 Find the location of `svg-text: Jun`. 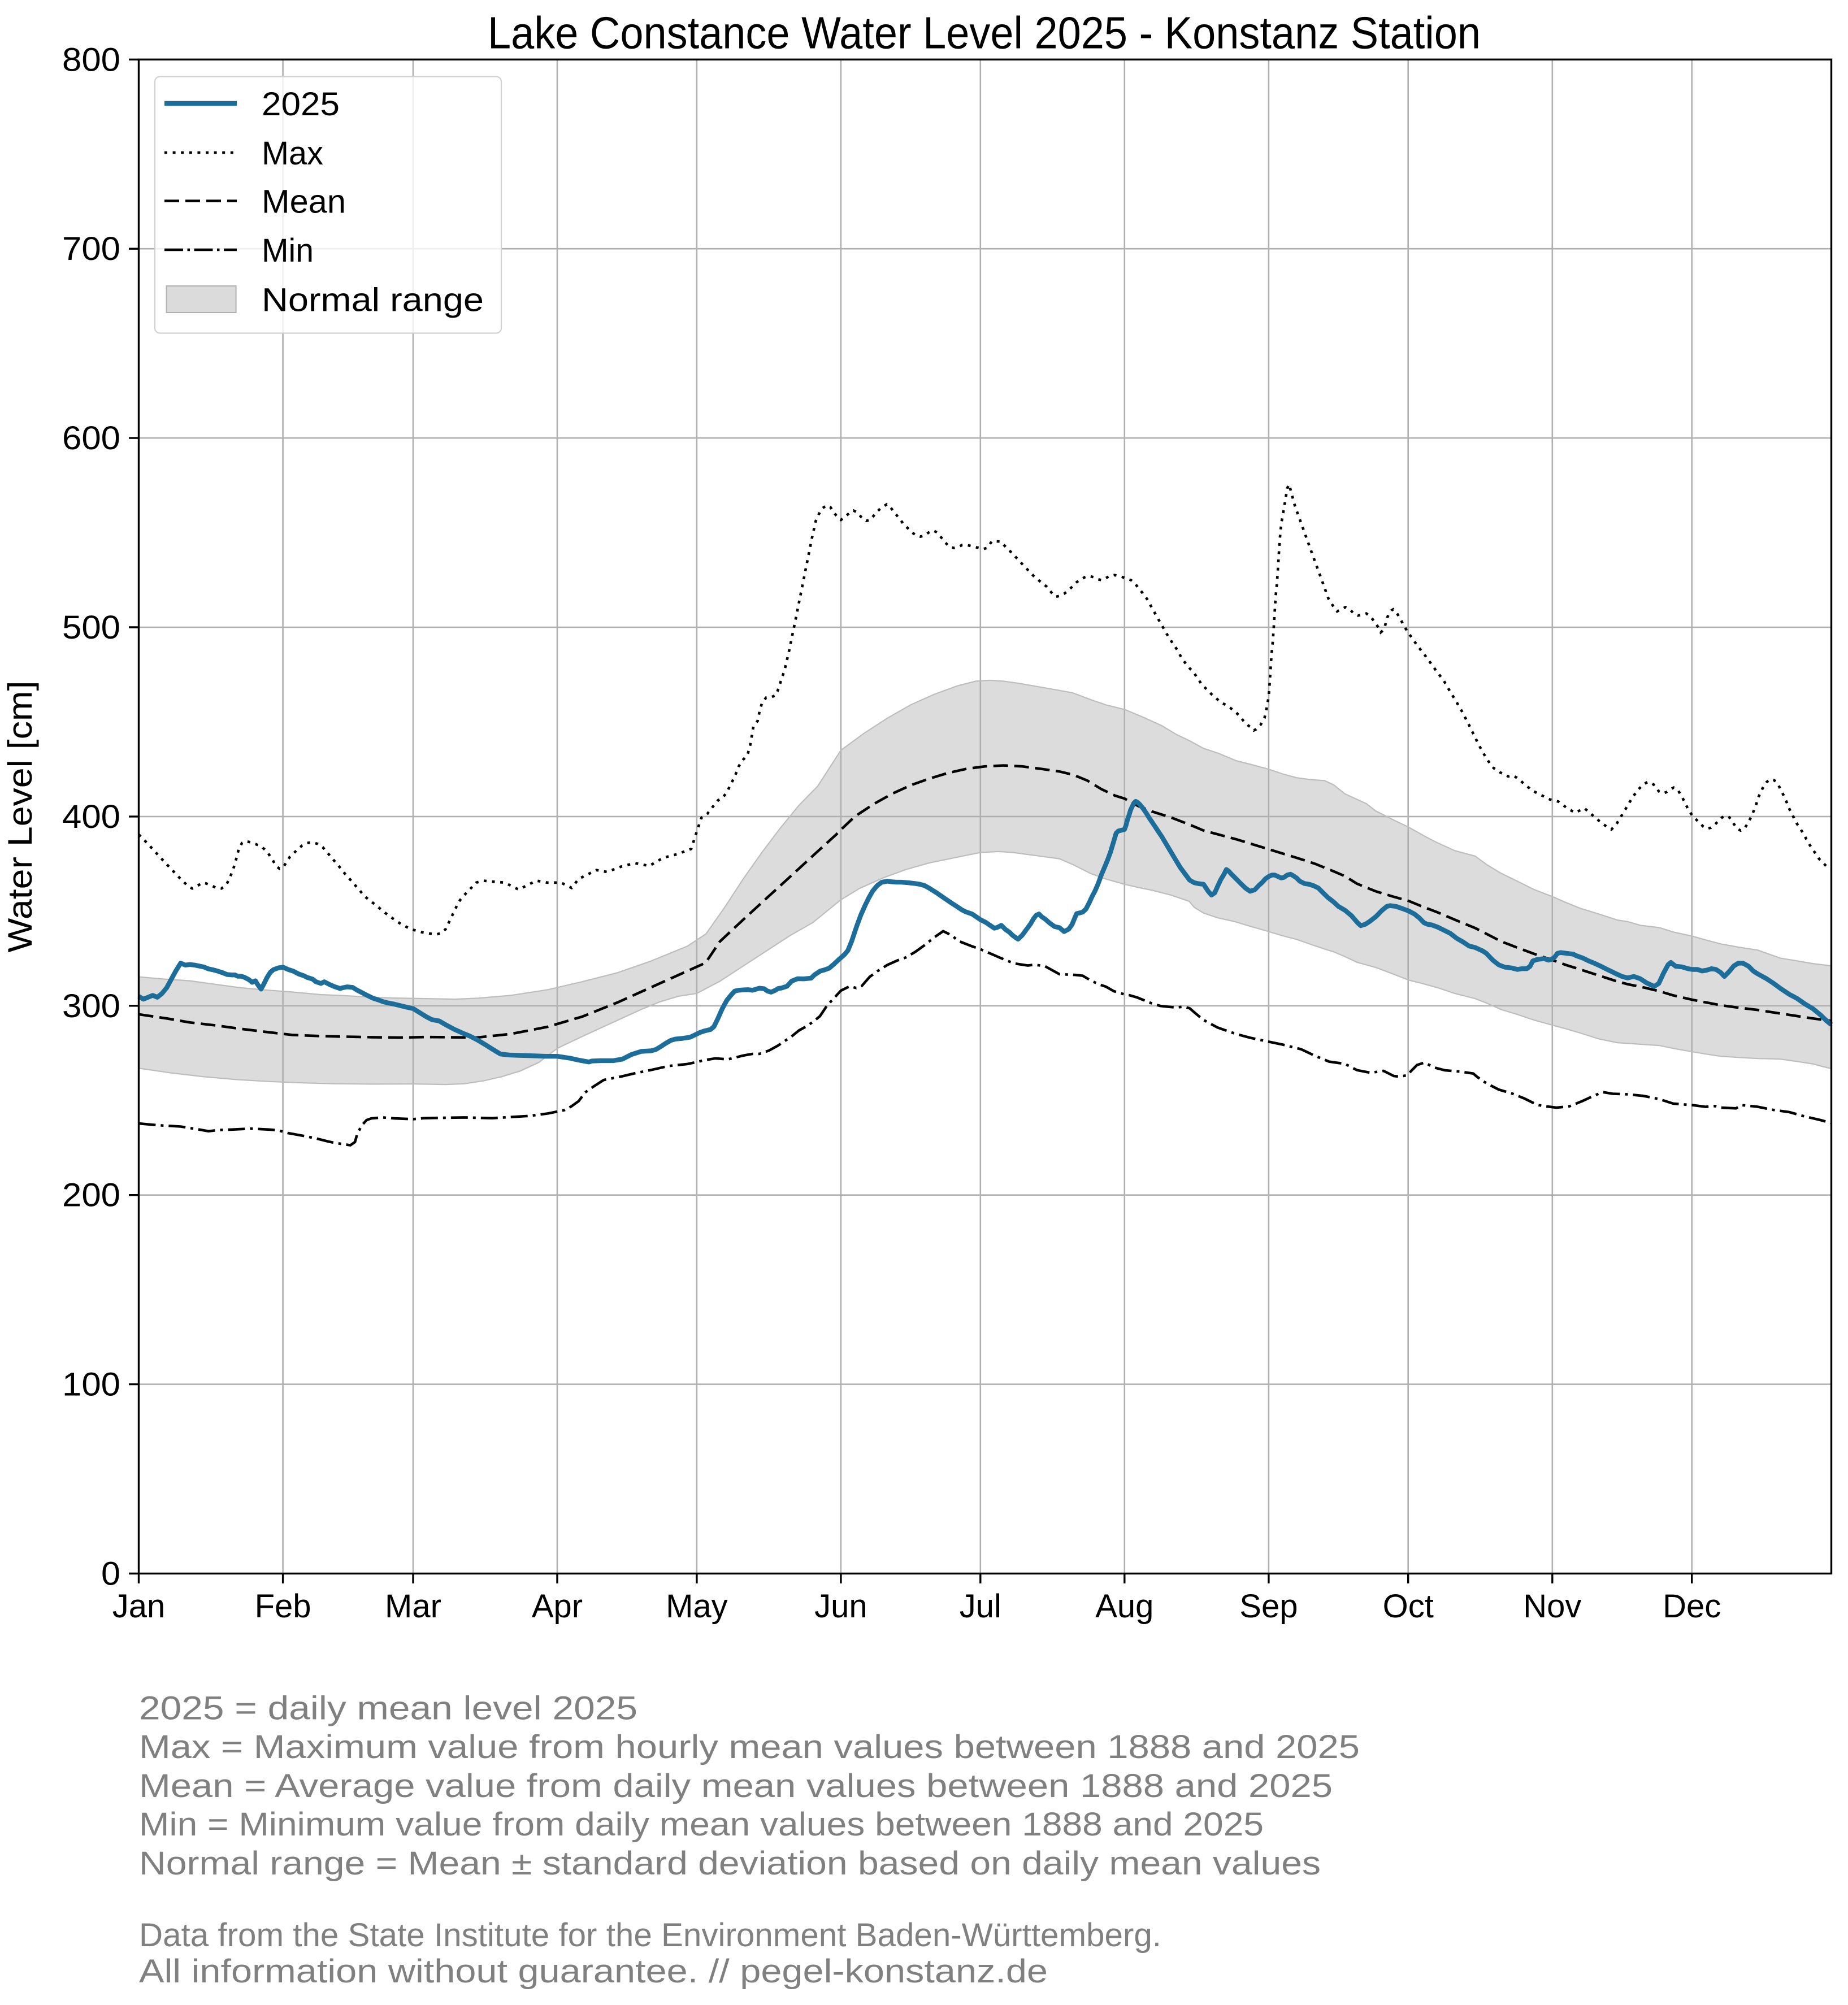

svg-text: Jun is located at coordinates (840, 1606).